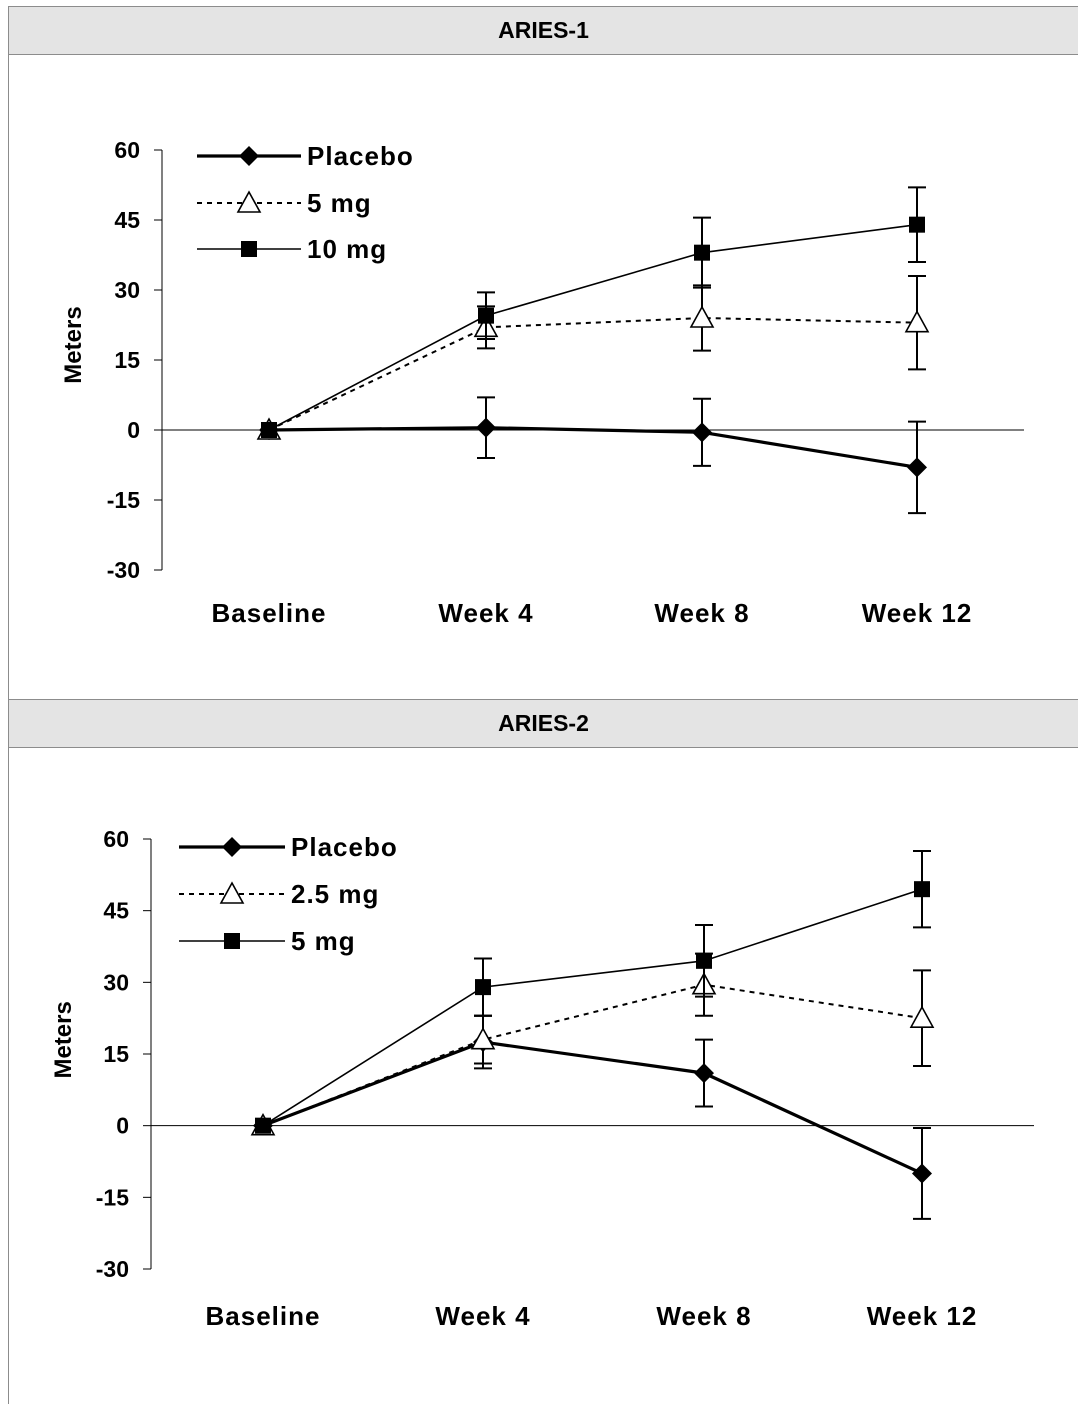 The image size is (1078, 1404). What do you see at coordinates (543, 30) in the screenshot?
I see `panel-title: ARIES-1` at bounding box center [543, 30].